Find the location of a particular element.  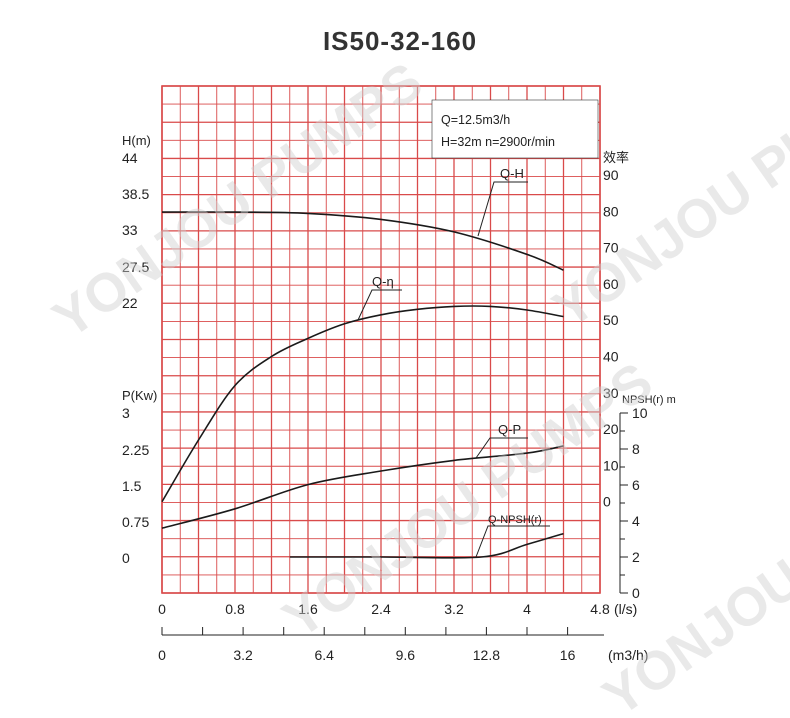

npsh-tick: 4 is located at coordinates (636, 521).